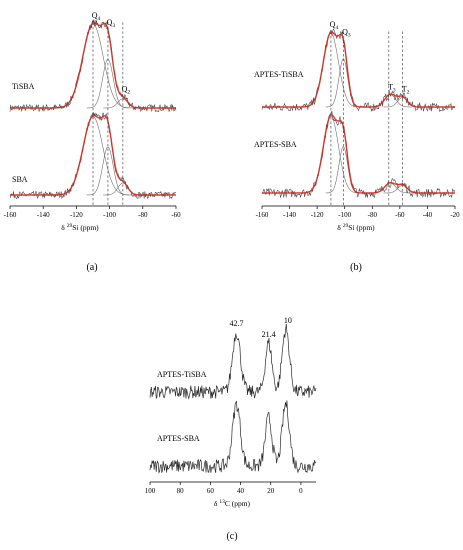  What do you see at coordinates (373, 215) in the screenshot?
I see `tick-label-1-4: -80` at bounding box center [373, 215].